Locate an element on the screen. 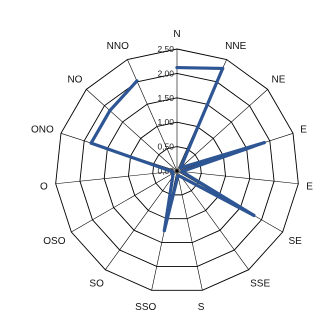  direction-label: NNE is located at coordinates (235, 46).